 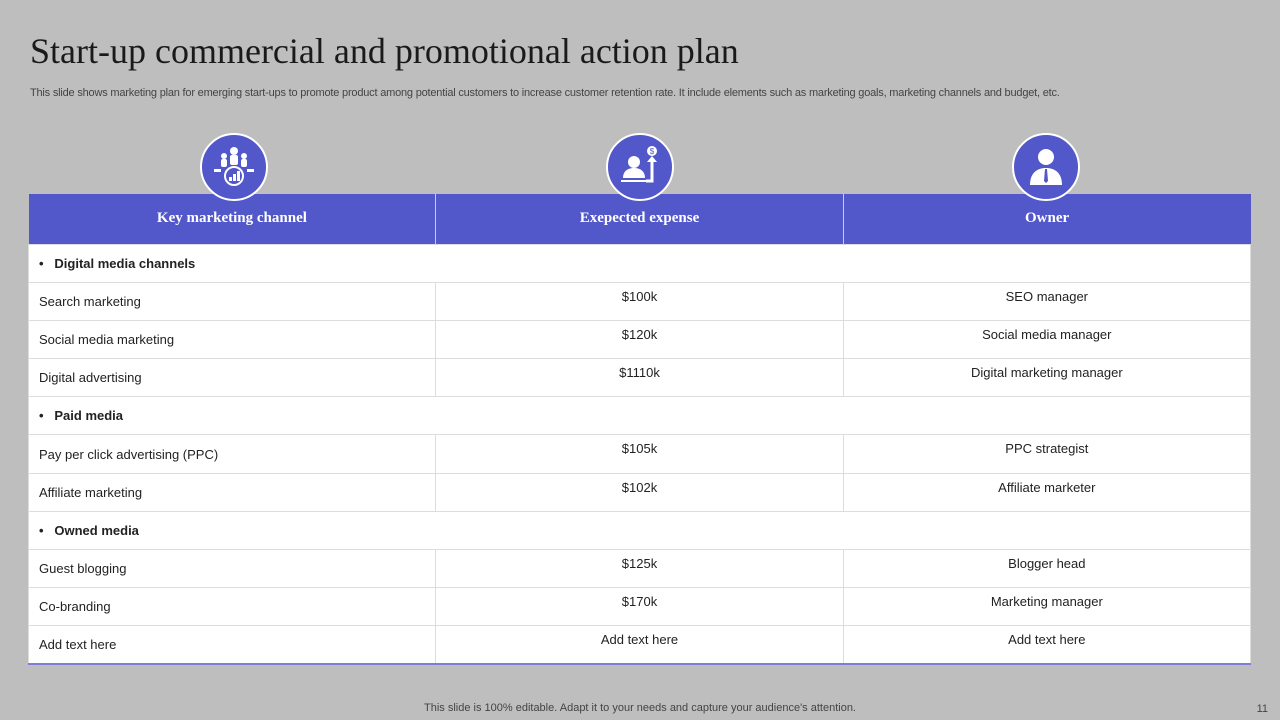 What do you see at coordinates (1047, 645) in the screenshot?
I see `owner-cell: Add text here` at bounding box center [1047, 645].